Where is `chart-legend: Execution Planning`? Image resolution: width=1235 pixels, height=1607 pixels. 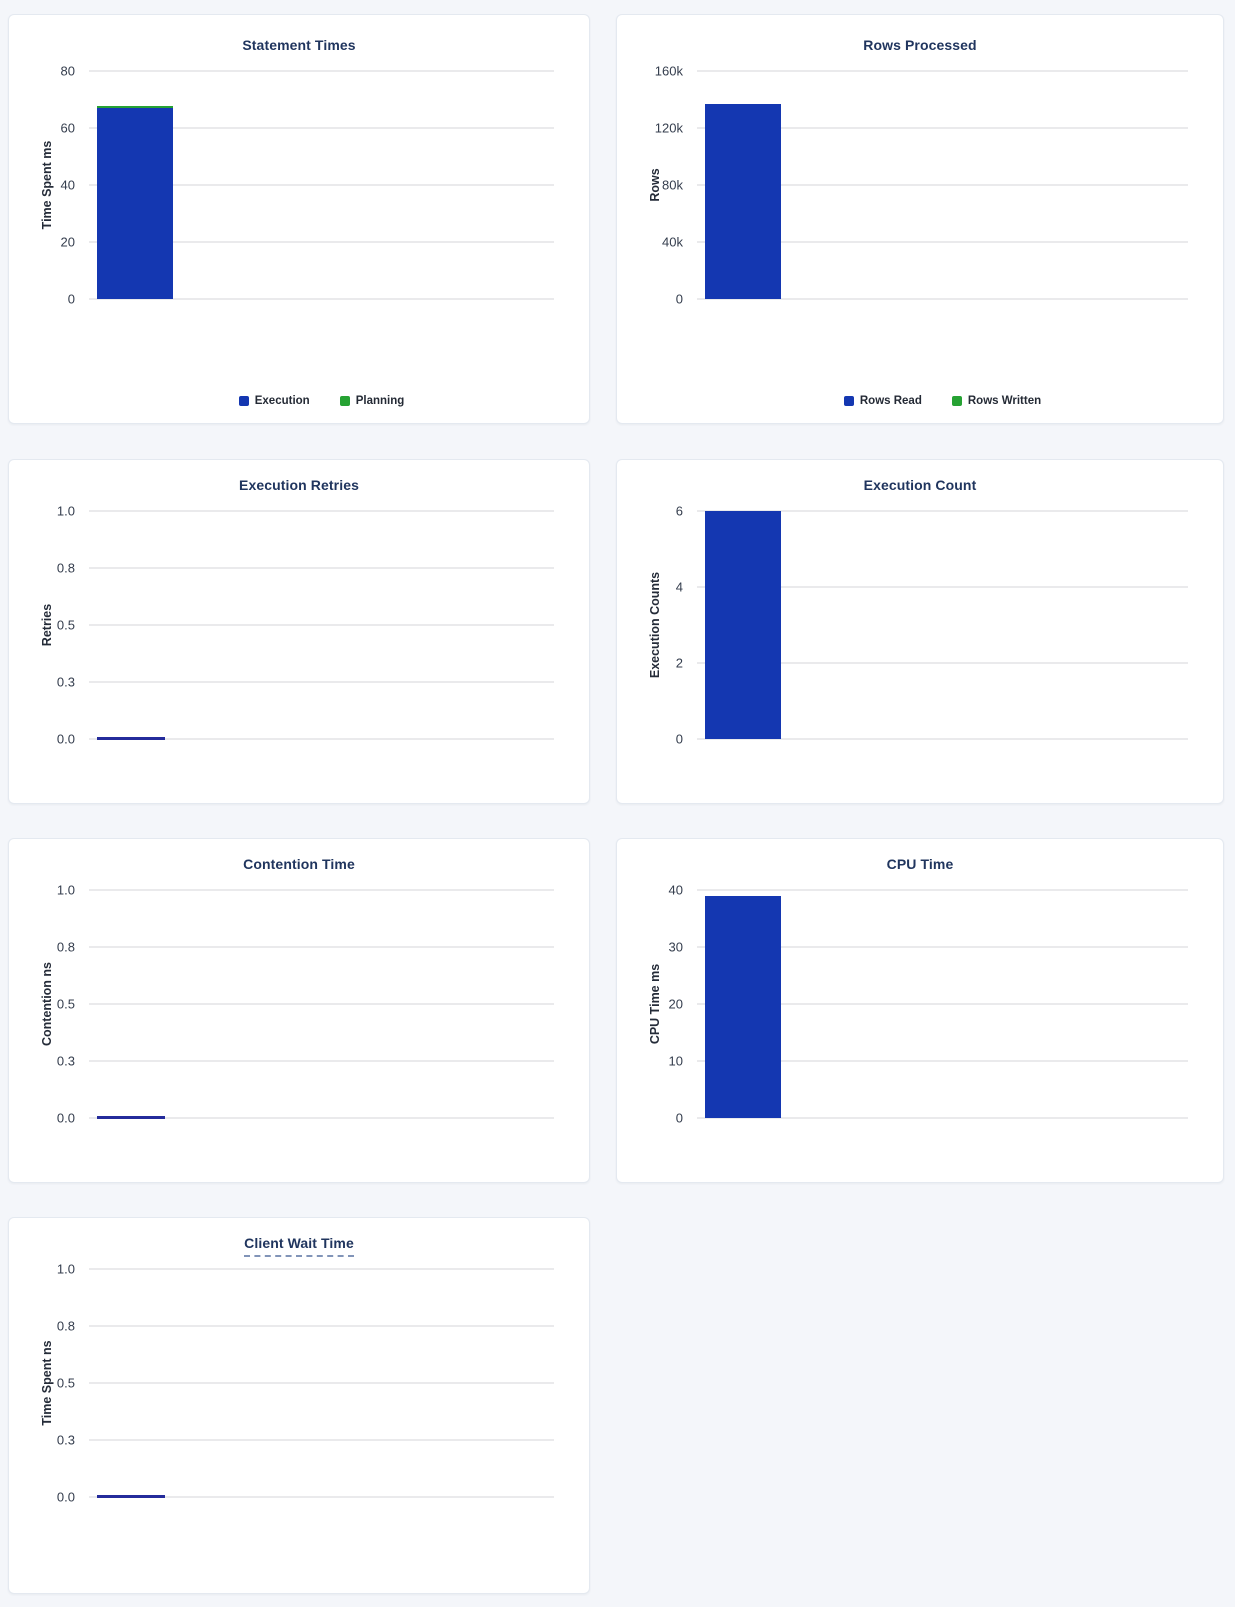
chart-legend: Execution Planning is located at coordinates (321, 401).